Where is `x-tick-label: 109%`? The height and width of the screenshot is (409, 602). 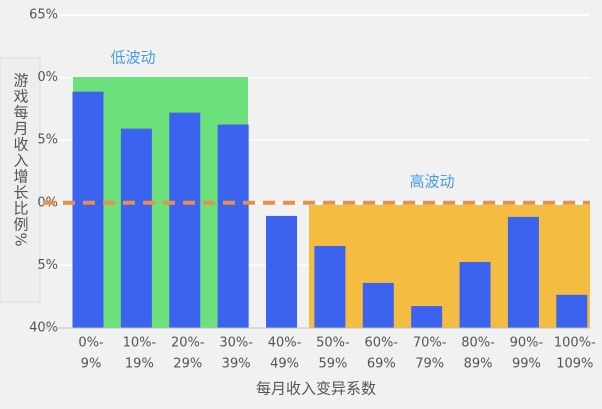
x-tick-label: 109% is located at coordinates (574, 364).